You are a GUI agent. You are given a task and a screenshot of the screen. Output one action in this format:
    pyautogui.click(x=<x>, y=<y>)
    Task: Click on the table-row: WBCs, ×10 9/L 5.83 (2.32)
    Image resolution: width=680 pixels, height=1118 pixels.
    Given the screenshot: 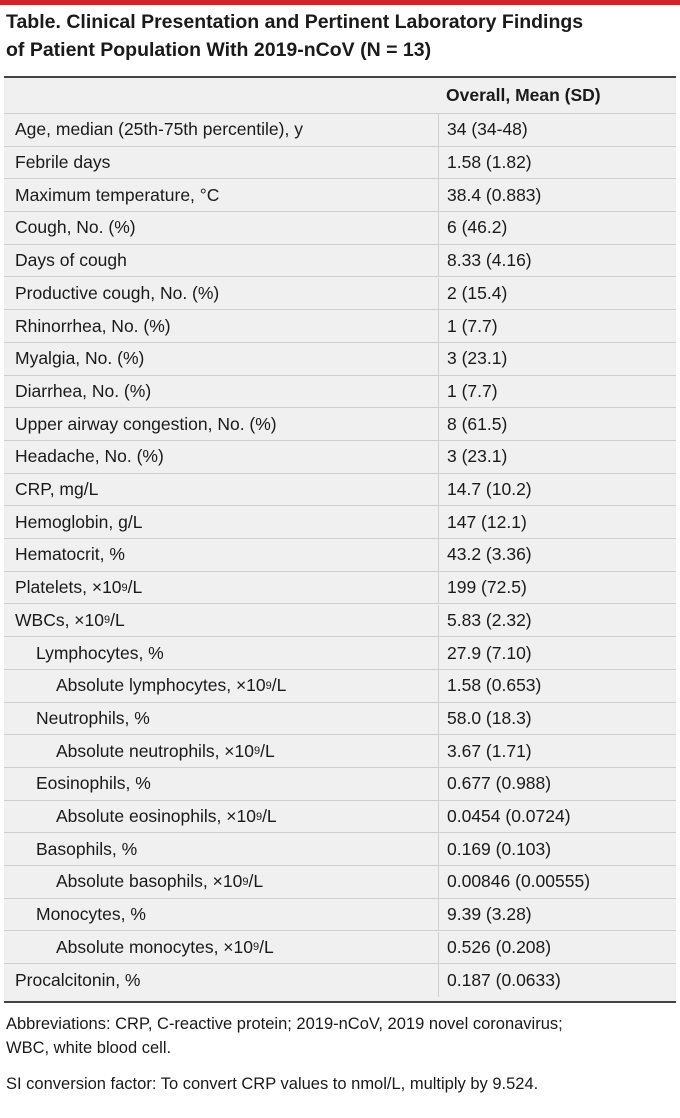 What is the action you would take?
    pyautogui.click(x=340, y=621)
    